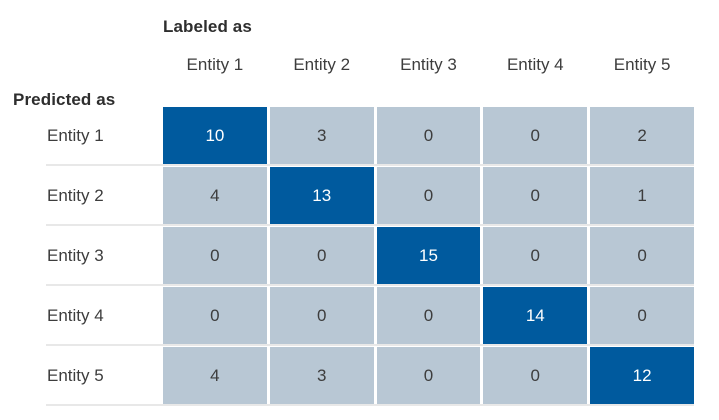  I want to click on matrix-cell-r4-c3: 0, so click(428, 315).